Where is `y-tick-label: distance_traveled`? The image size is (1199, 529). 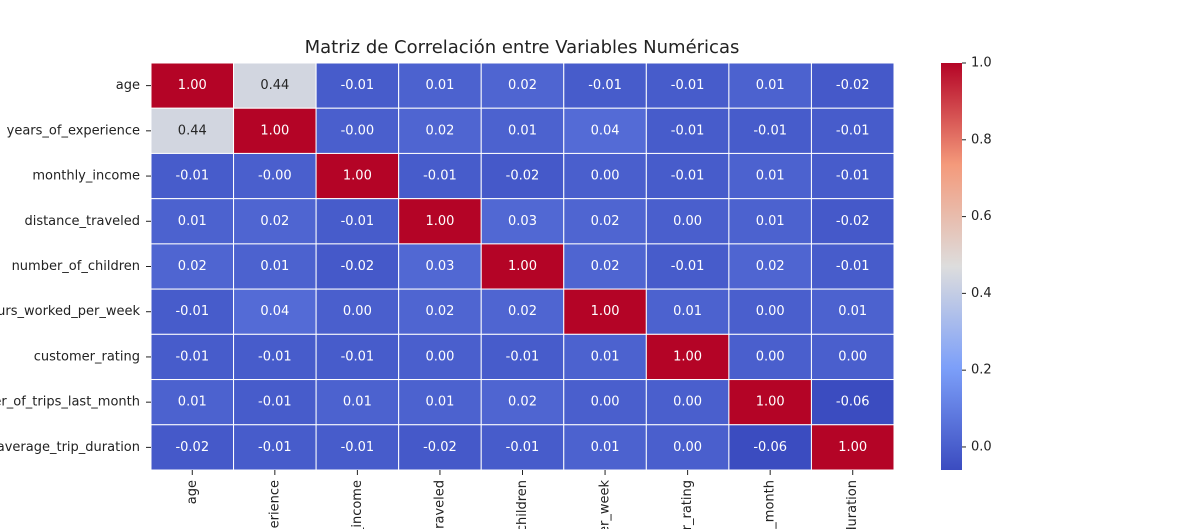
y-tick-label: distance_traveled is located at coordinates (82, 221).